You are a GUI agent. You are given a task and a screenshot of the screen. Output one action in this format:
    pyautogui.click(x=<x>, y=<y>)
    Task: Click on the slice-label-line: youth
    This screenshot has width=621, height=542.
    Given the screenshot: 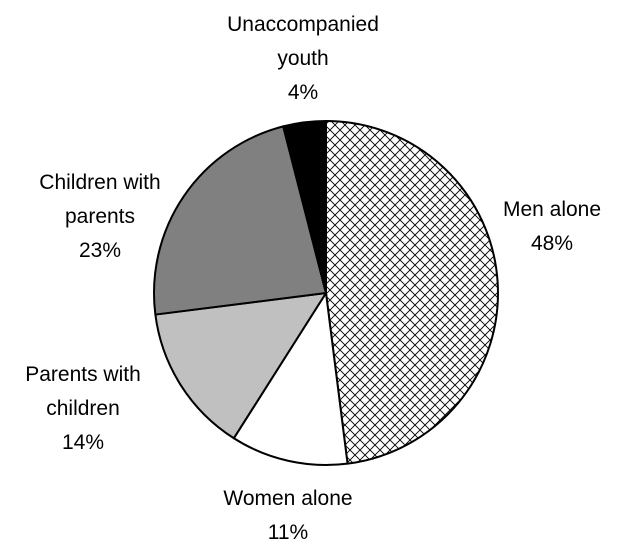 What is the action you would take?
    pyautogui.click(x=302, y=58)
    